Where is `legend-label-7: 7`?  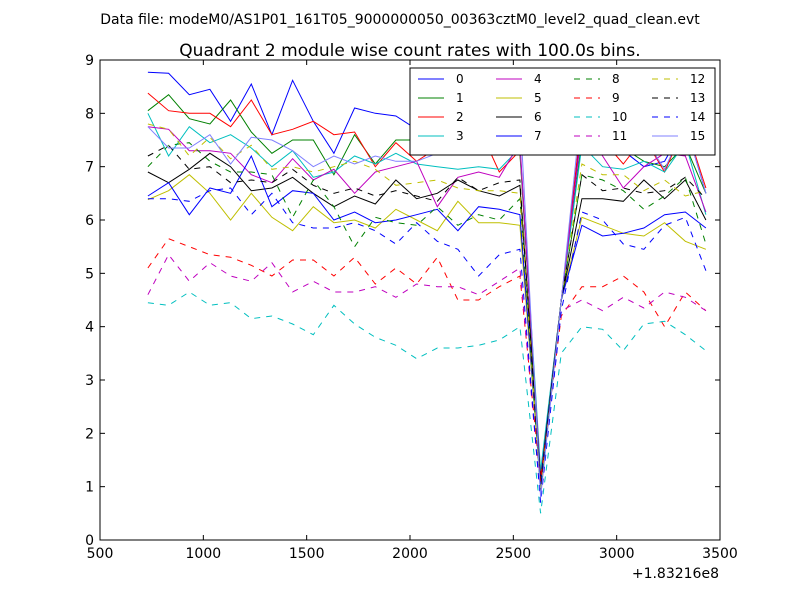 legend-label-7: 7 is located at coordinates (538, 136).